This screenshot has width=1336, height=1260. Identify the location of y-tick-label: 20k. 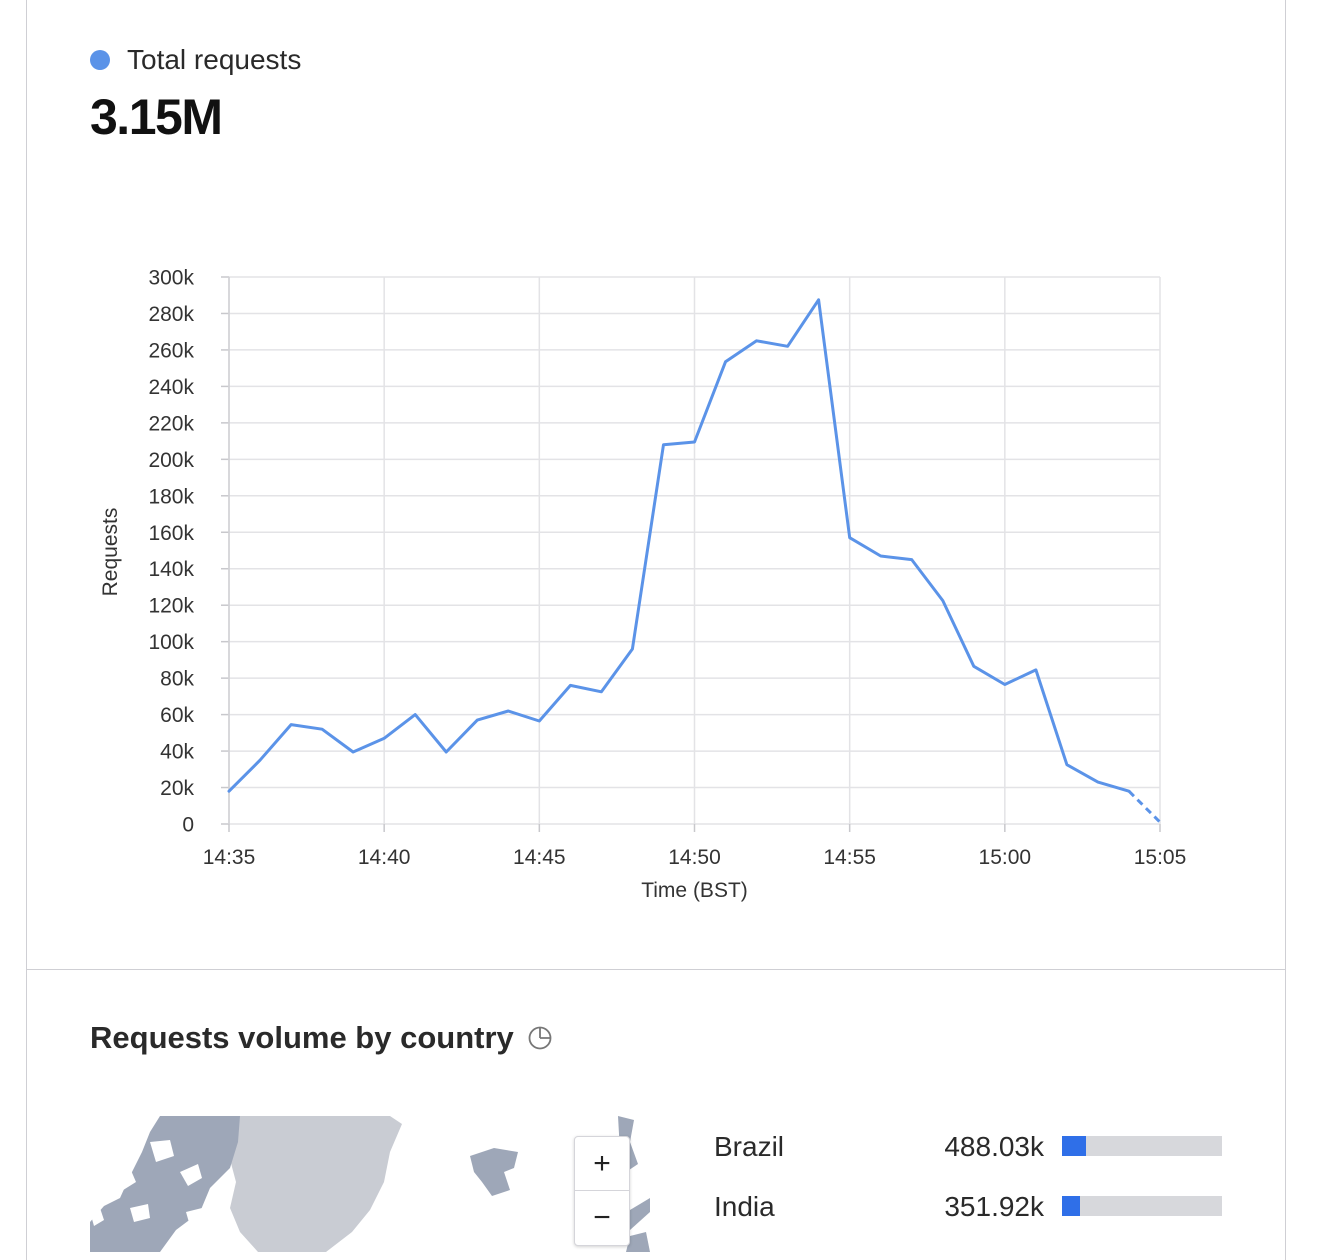
(177, 788).